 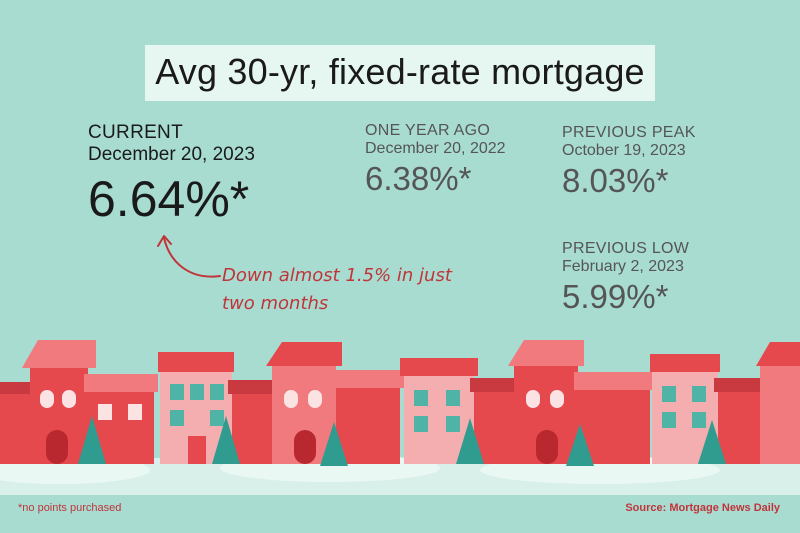 What do you see at coordinates (169, 199) in the screenshot?
I see `current-rate: 6.64%*` at bounding box center [169, 199].